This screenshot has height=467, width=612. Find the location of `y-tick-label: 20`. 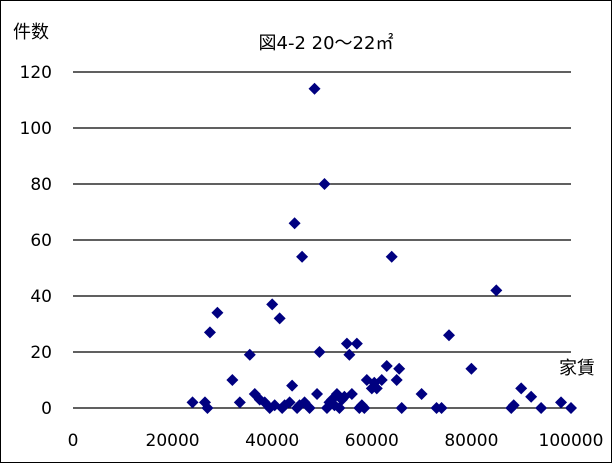

y-tick-label: 20 is located at coordinates (41, 353).